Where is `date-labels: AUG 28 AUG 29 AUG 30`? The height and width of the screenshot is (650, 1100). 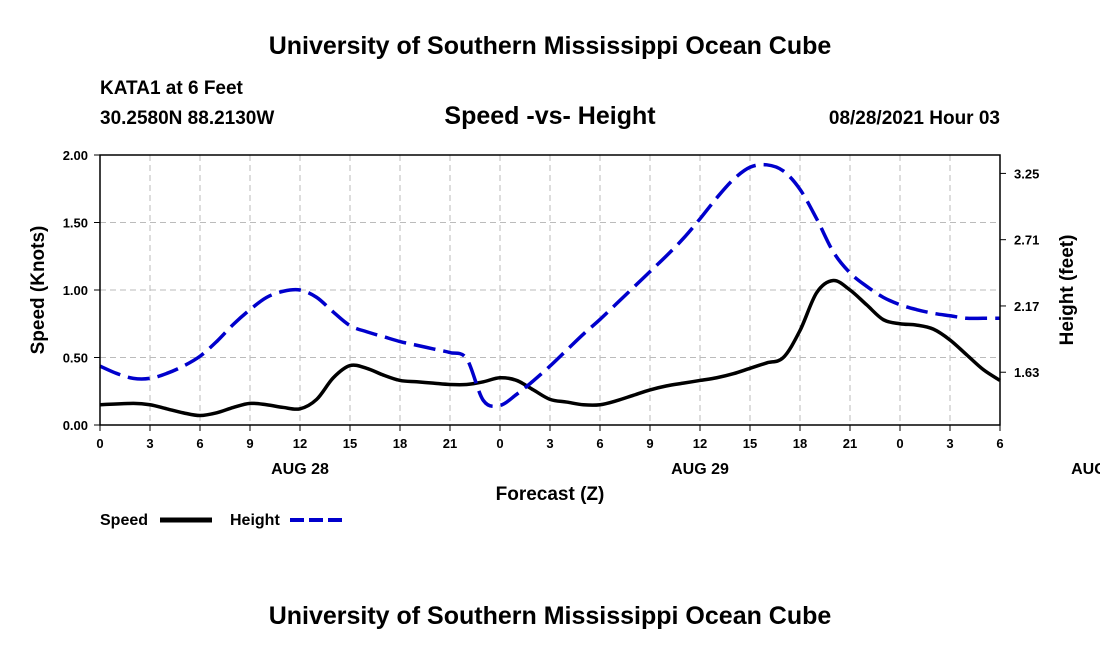
date-labels: AUG 28 AUG 29 AUG 30 is located at coordinates (685, 469).